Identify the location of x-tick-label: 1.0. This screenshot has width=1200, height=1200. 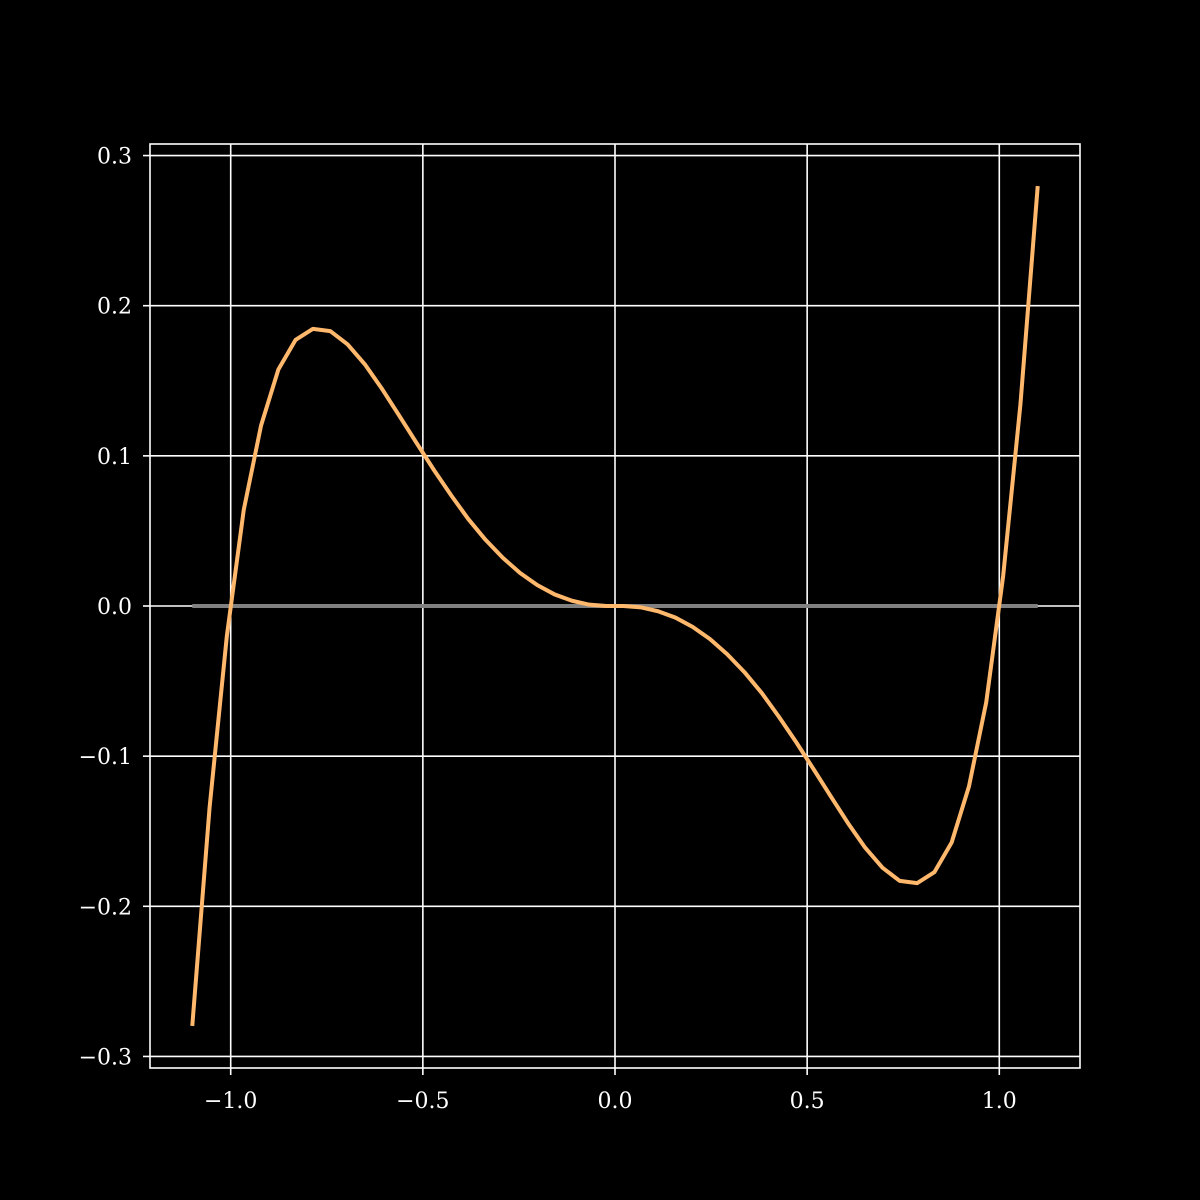
(999, 1101).